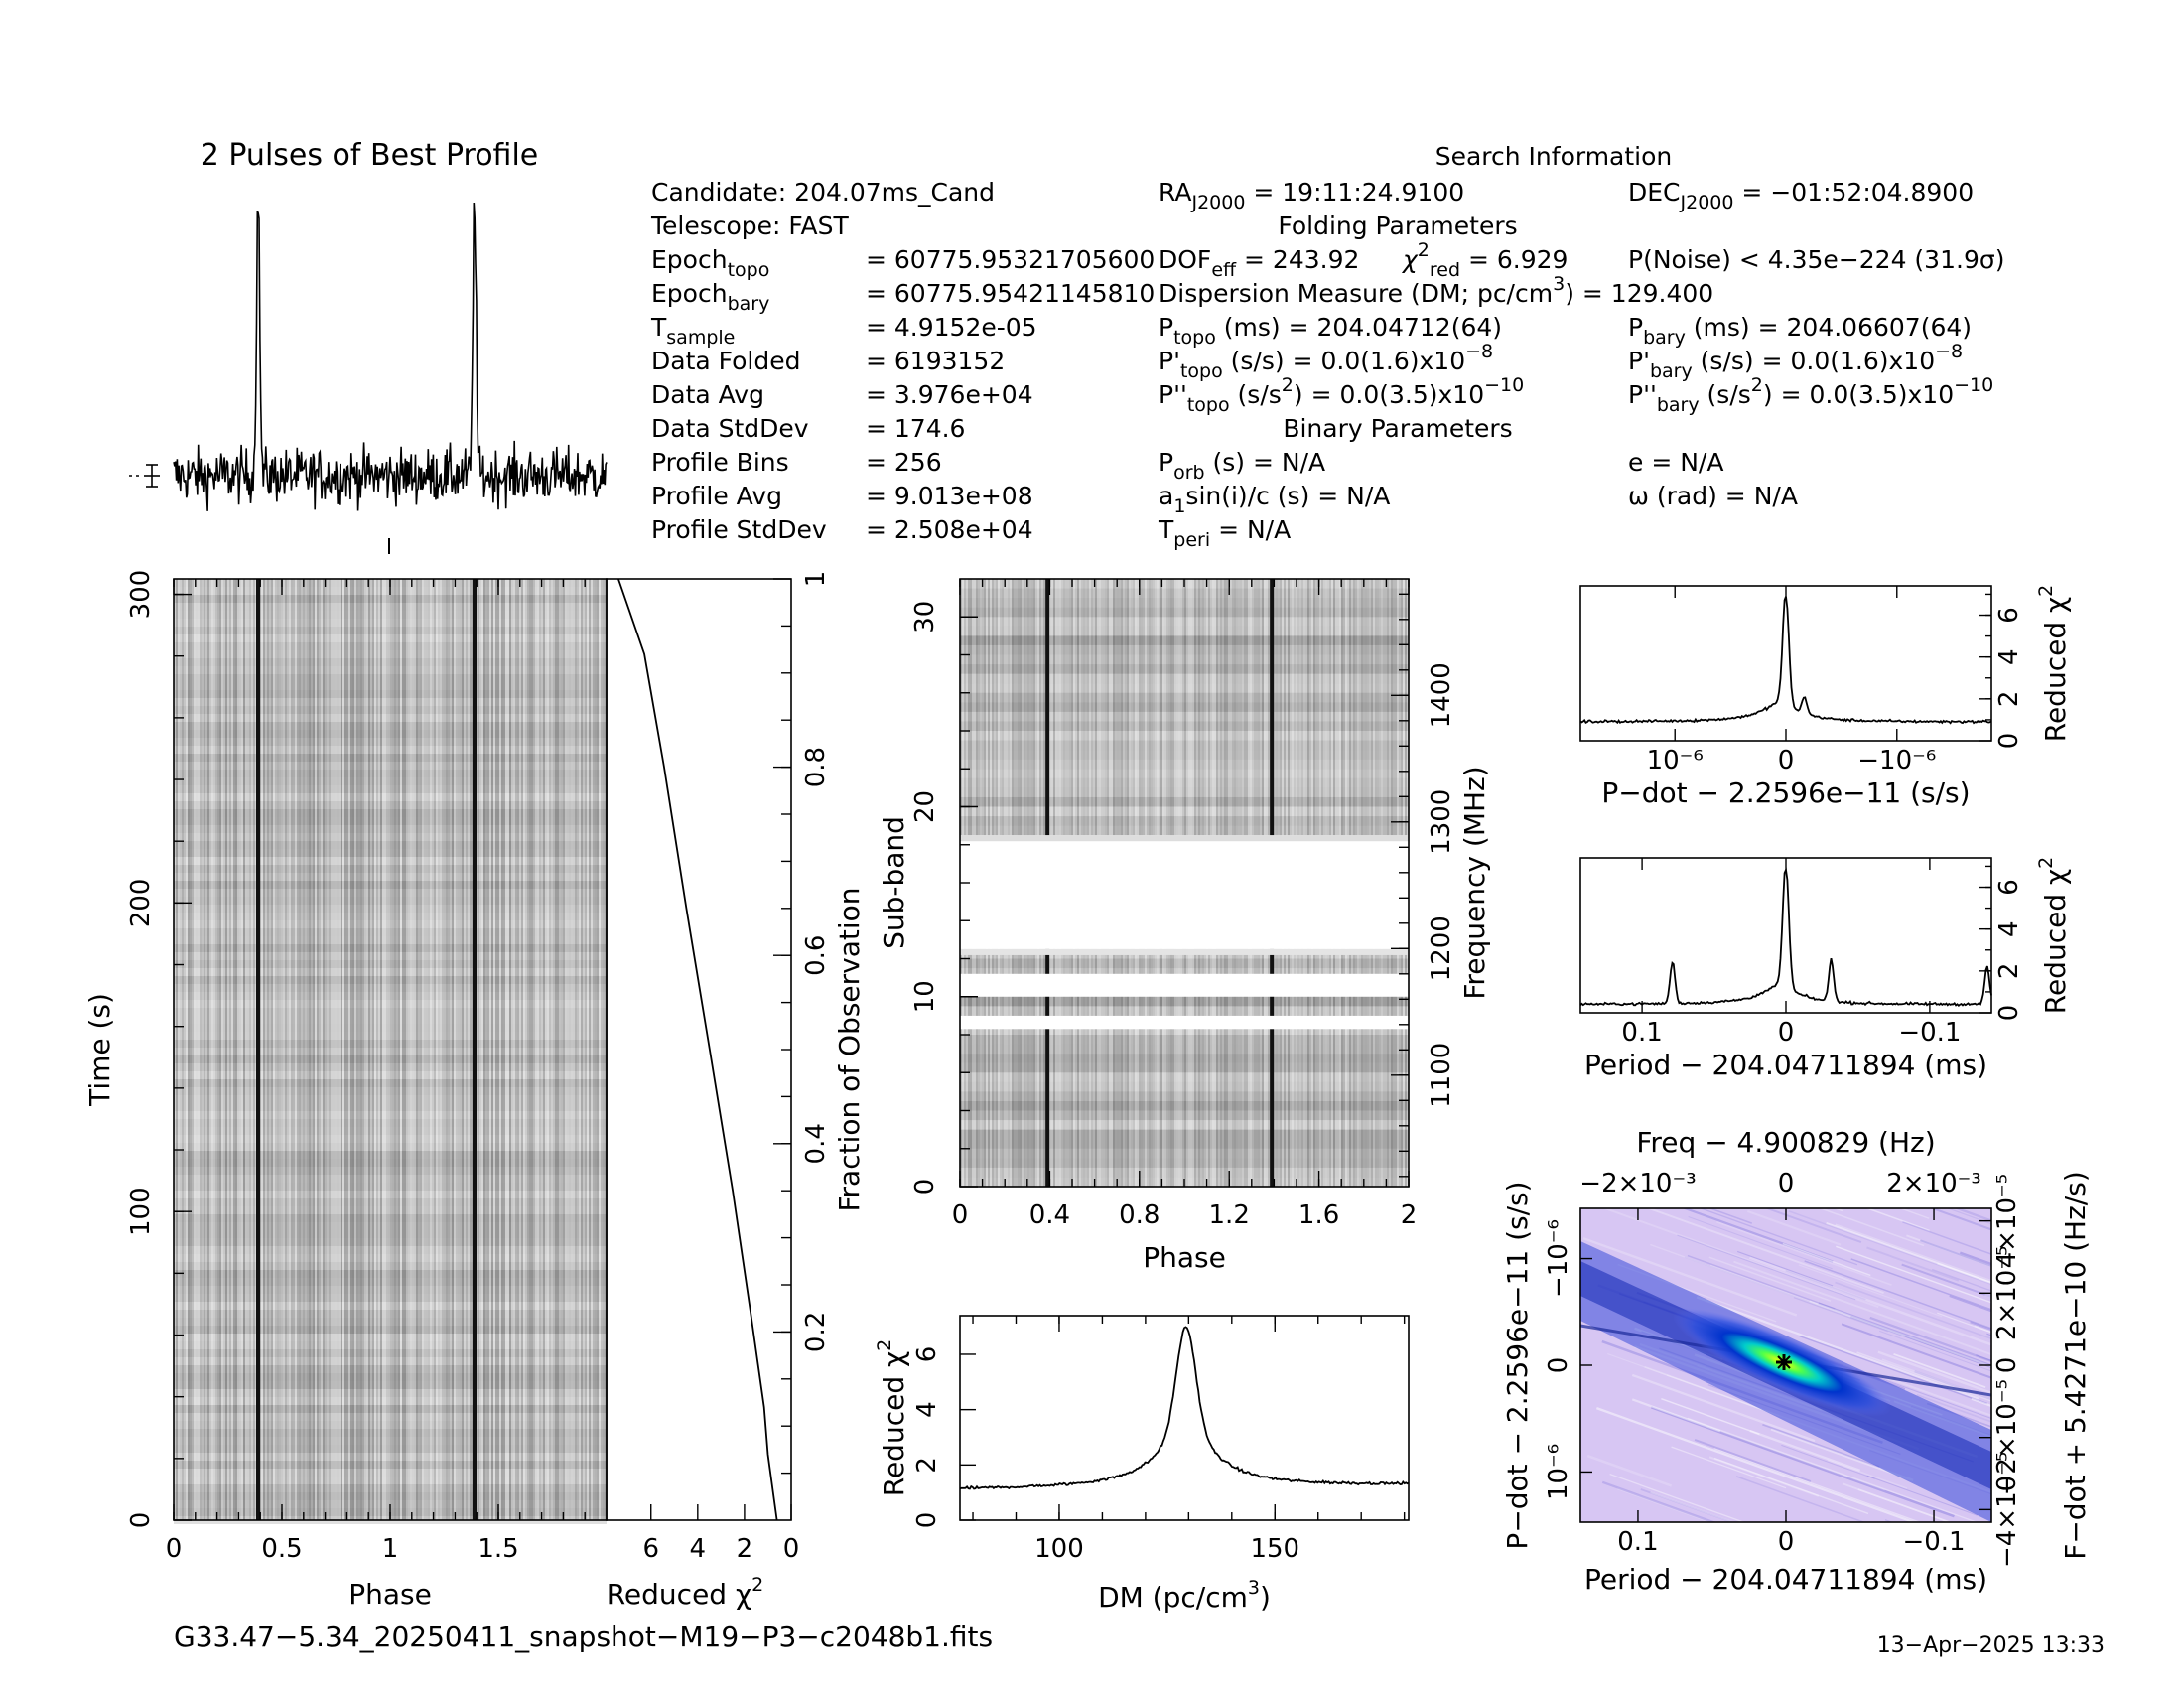 Image resolution: width=2184 pixels, height=1688 pixels. What do you see at coordinates (951, 327) in the screenshot?
I see `info-row-value: = 4.9152e-05` at bounding box center [951, 327].